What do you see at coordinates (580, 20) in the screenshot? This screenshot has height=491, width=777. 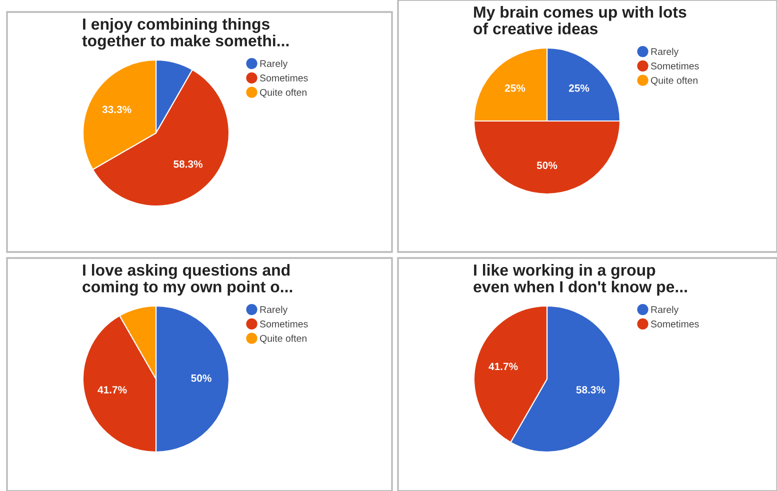 I see `chart-title: My brain comes up with lots of creative ideas` at bounding box center [580, 20].